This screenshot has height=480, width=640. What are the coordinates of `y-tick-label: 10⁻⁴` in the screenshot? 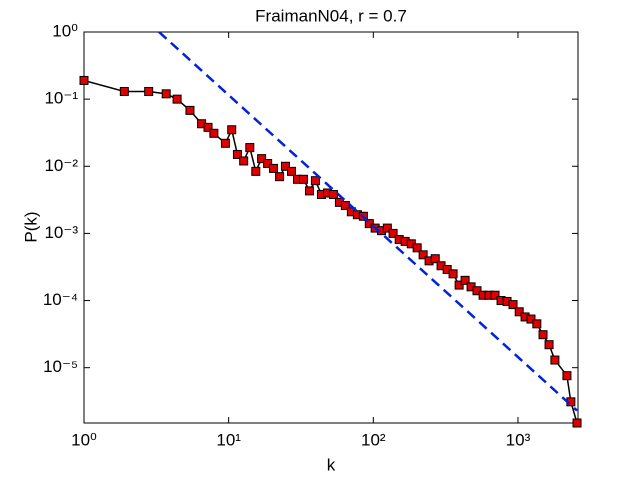 It's located at (60, 299).